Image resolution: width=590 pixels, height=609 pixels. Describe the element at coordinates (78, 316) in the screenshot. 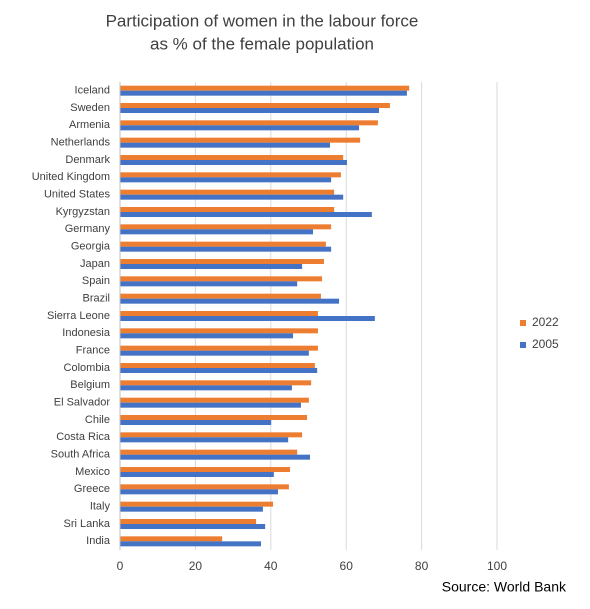

I see `y-tick-label: Sierra Leone` at that location.